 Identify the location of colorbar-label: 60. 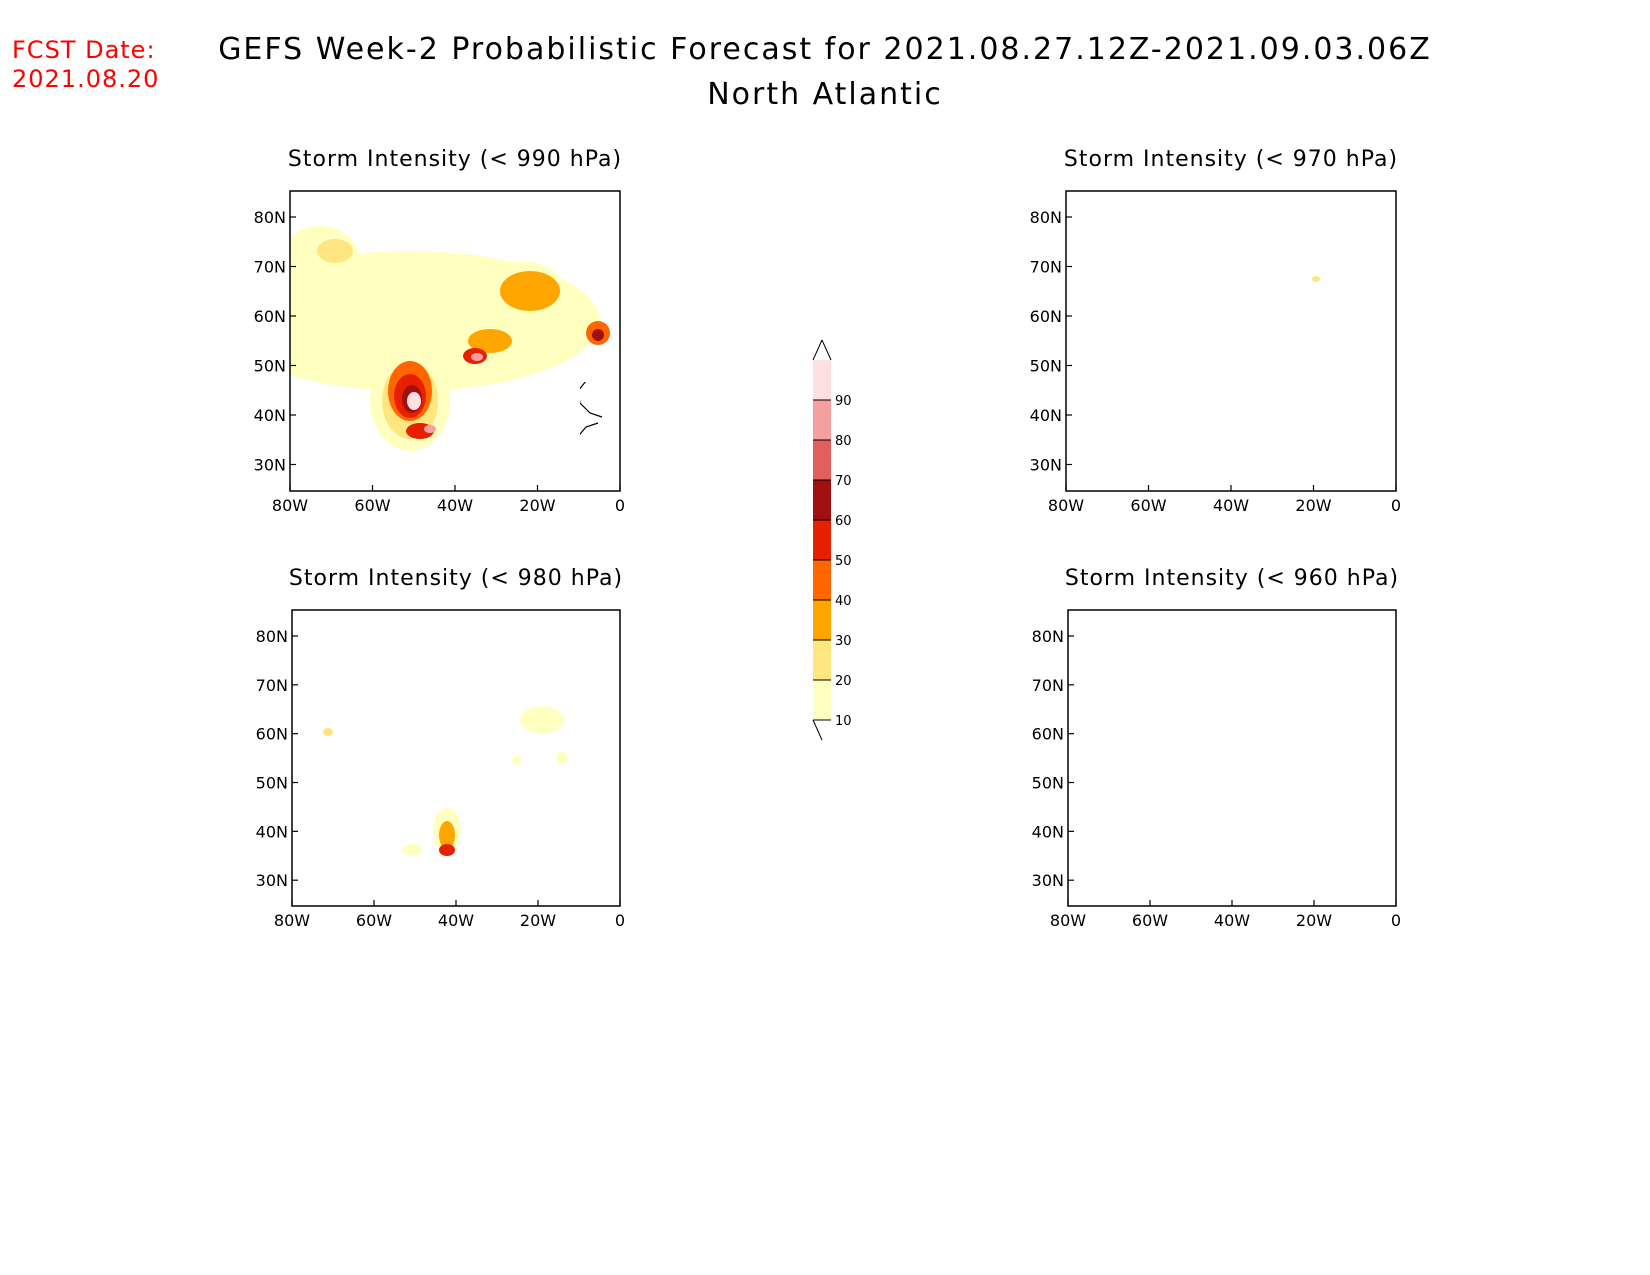
(843, 521).